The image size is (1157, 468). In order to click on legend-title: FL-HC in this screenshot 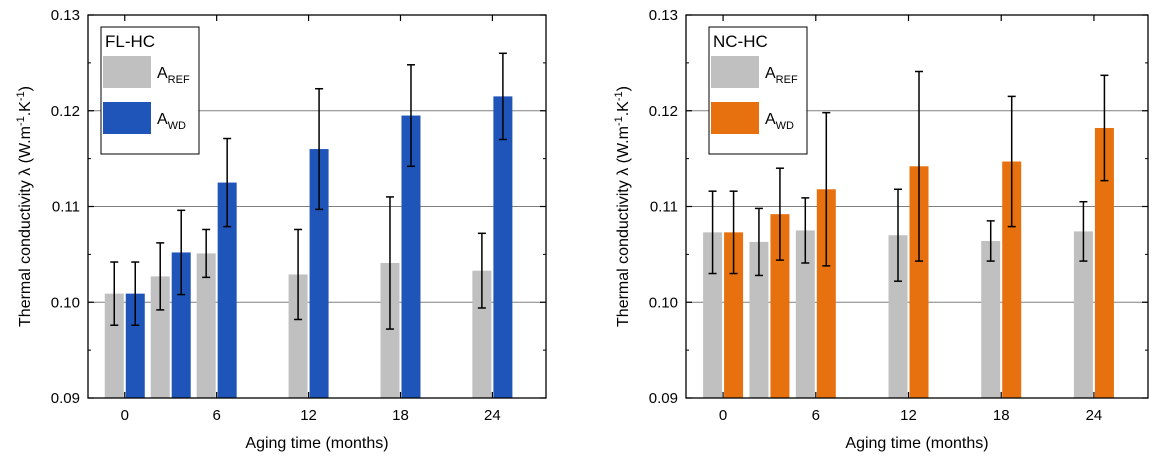, I will do `click(130, 41)`.